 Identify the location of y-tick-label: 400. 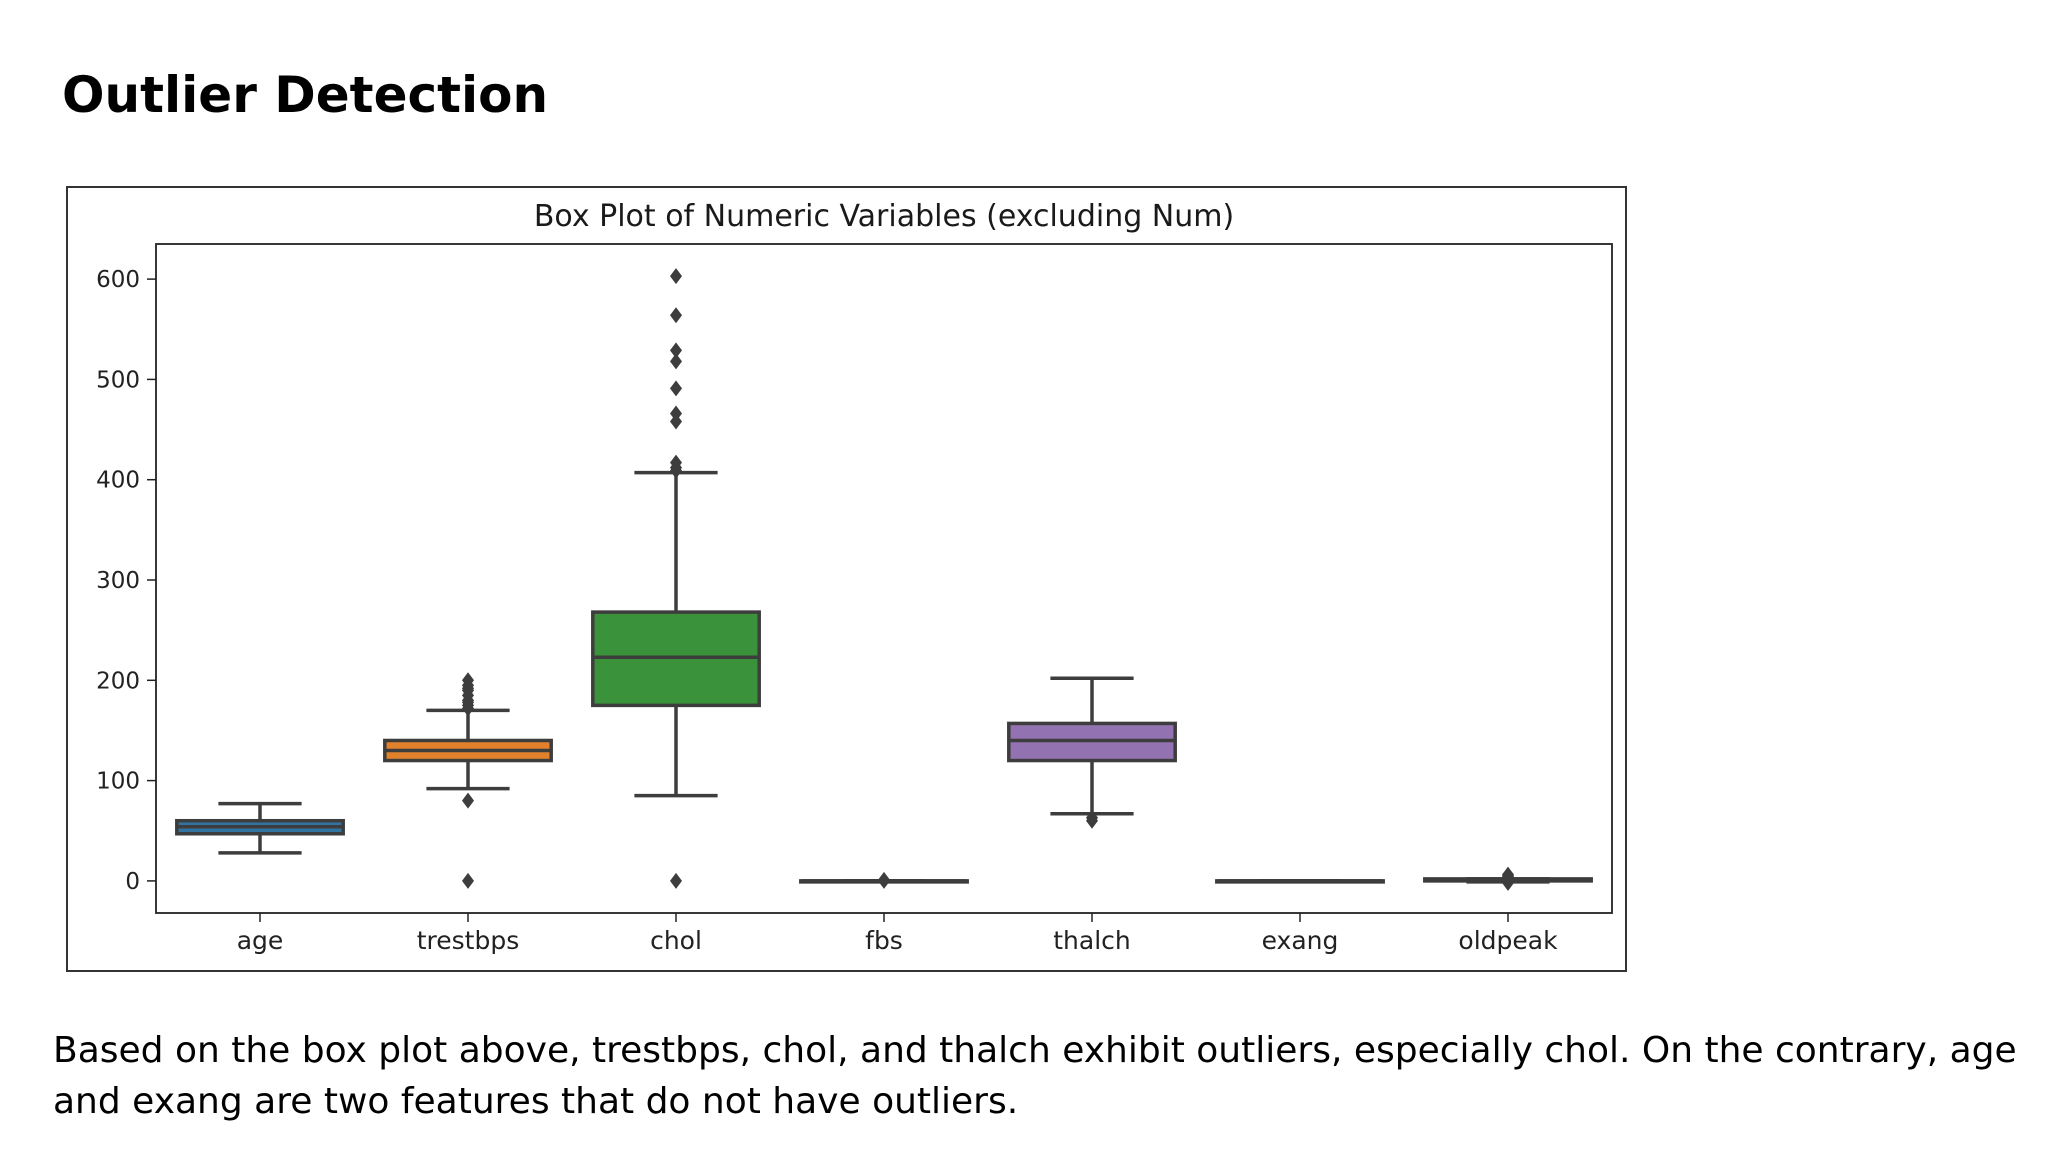
(118, 481).